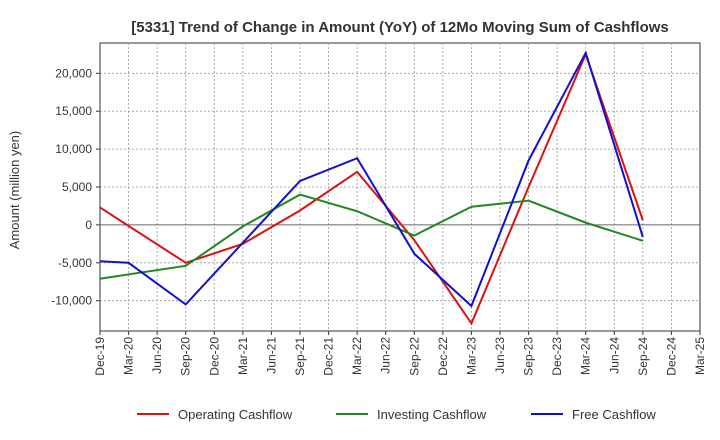 This screenshot has width=720, height=440. I want to click on y-tick-label: 10,000, so click(73, 149).